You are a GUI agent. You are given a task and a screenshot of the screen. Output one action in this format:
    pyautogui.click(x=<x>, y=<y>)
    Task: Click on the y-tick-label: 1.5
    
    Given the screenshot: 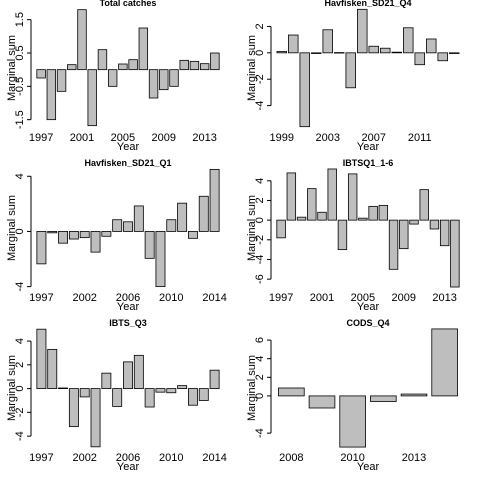 What is the action you would take?
    pyautogui.click(x=20, y=19)
    